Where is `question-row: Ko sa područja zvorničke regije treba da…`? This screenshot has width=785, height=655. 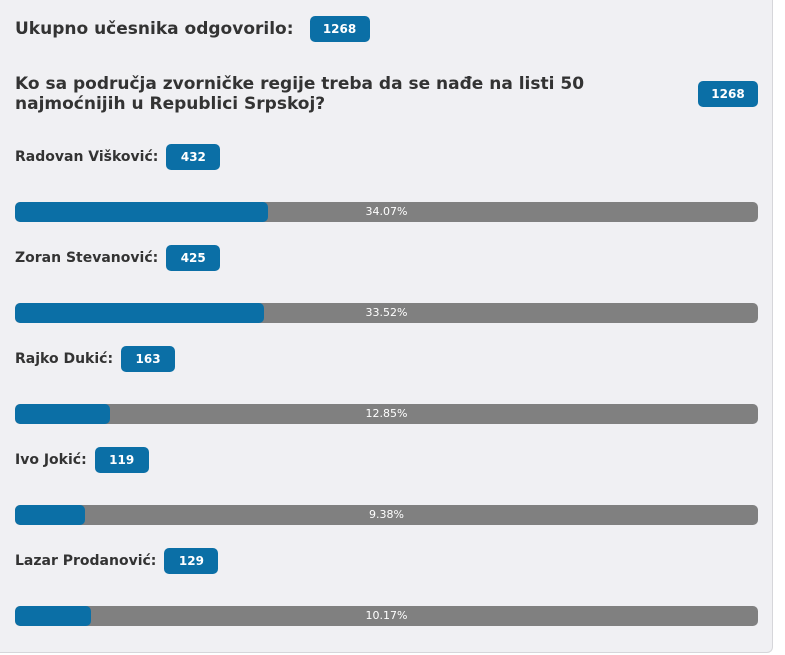 question-row: Ko sa područja zvorničke regije treba da… is located at coordinates (386, 94).